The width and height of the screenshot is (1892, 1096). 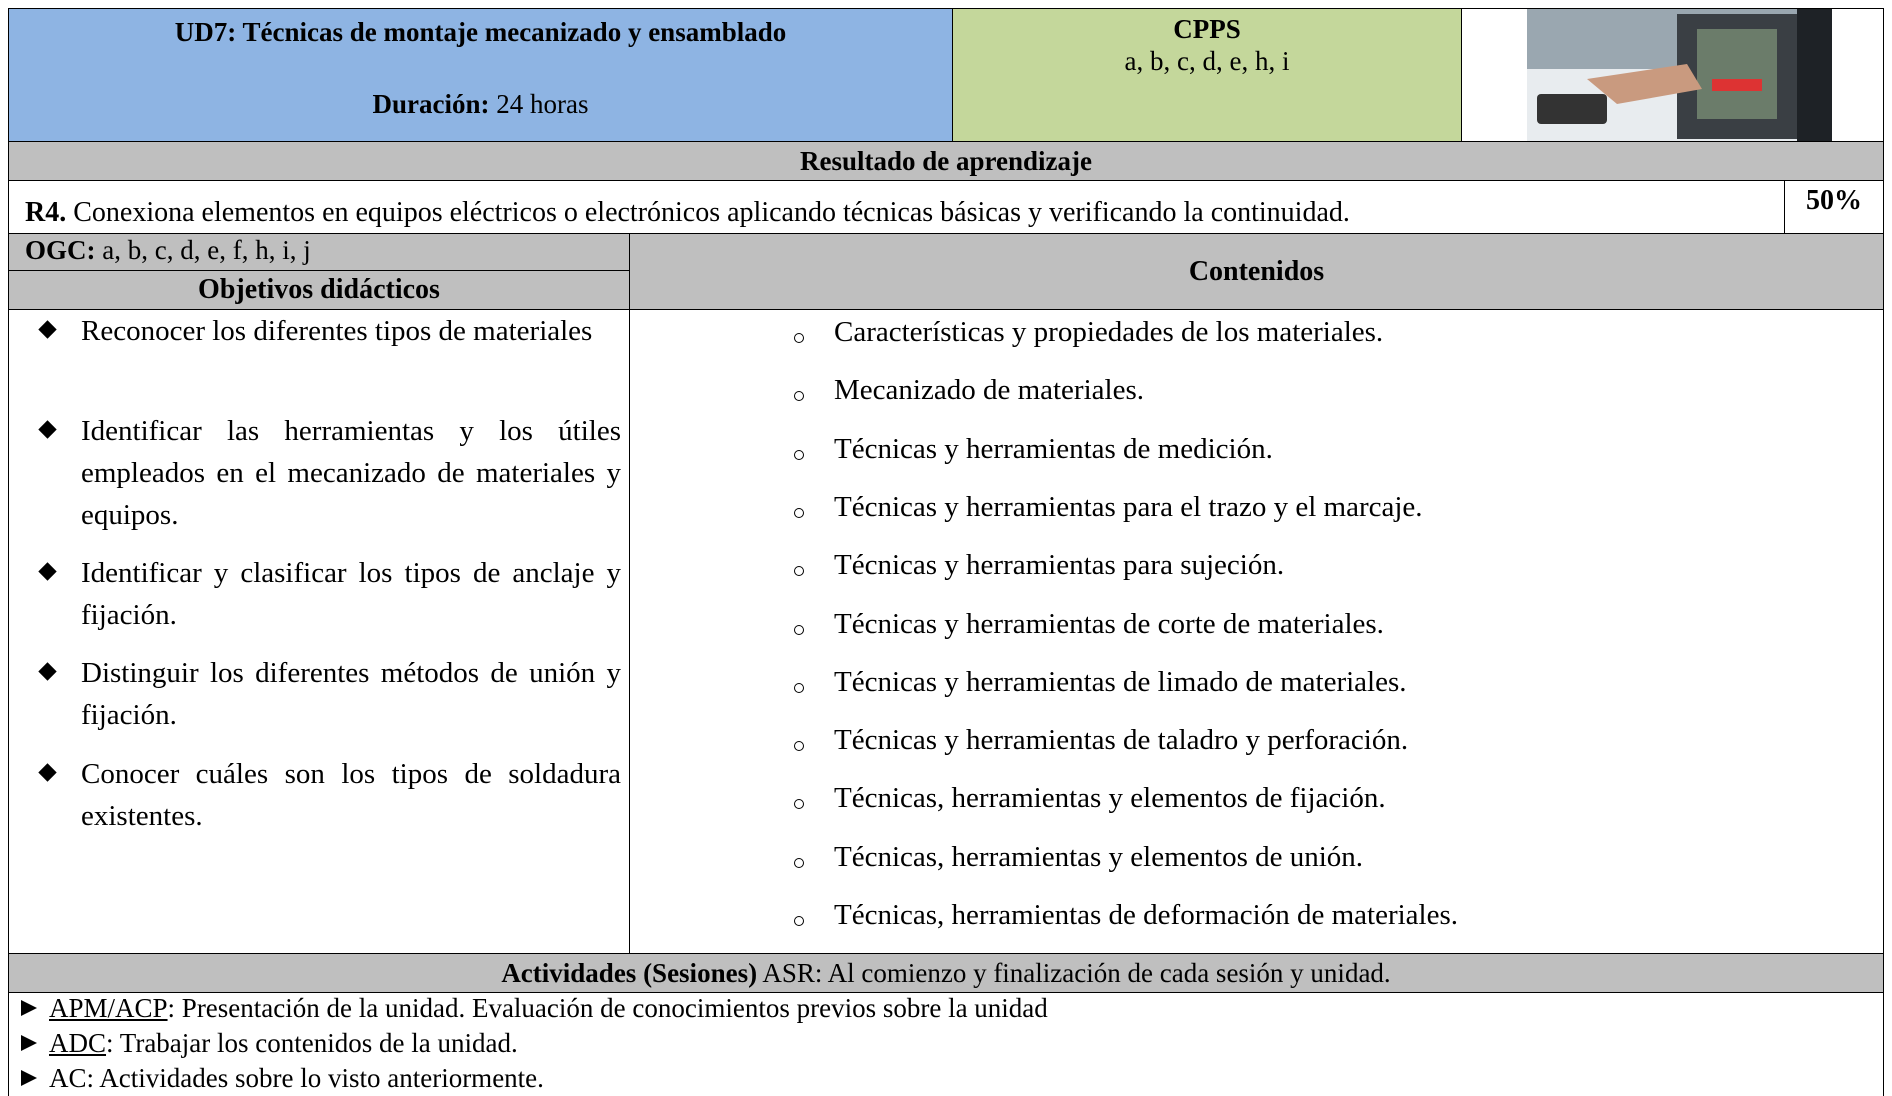 I want to click on image-cell, so click(x=1672, y=75).